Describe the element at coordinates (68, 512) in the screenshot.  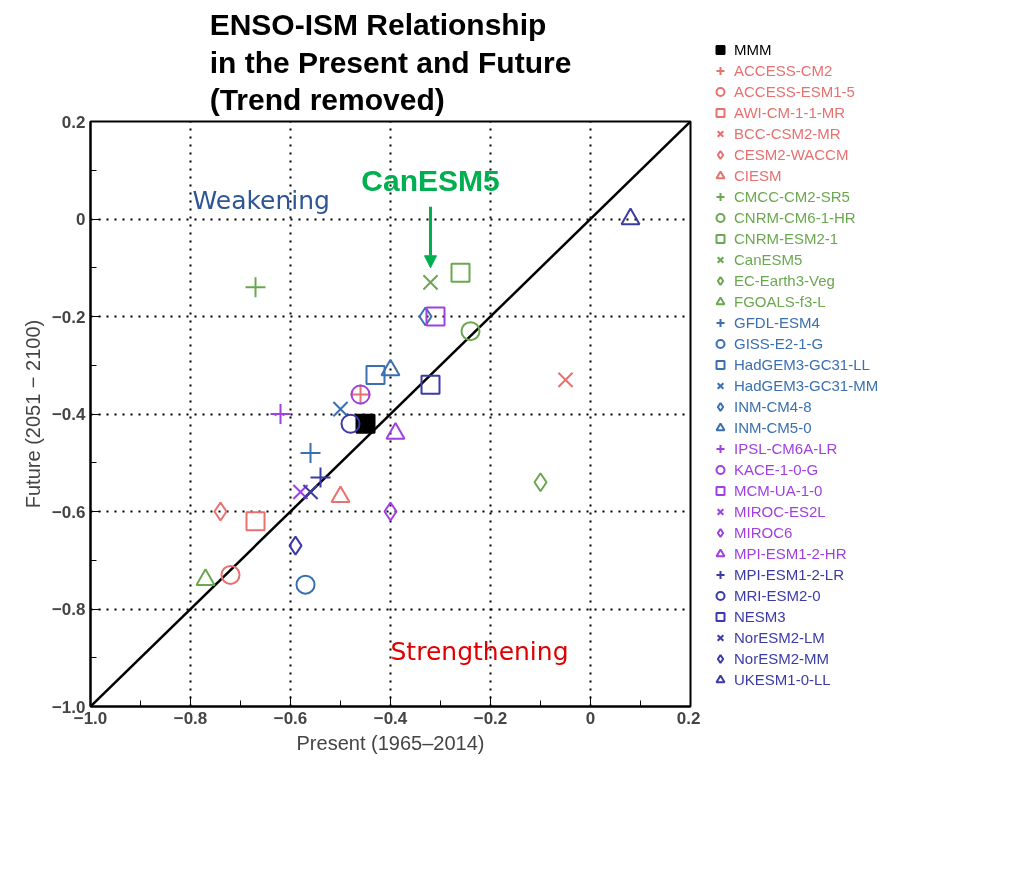
I see `y-tick-label: −0.6` at that location.